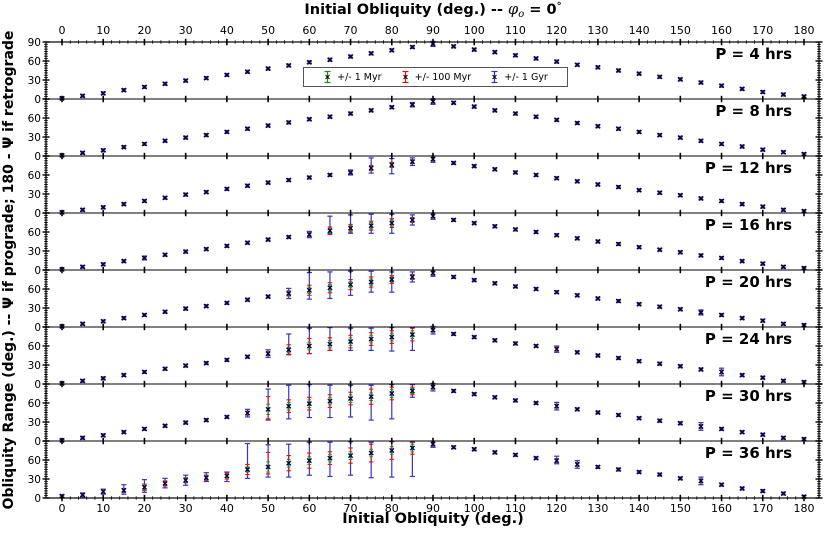 The width and height of the screenshot is (830, 533). What do you see at coordinates (103, 508) in the screenshot?
I see `x-tick-label-bottom: 10` at bounding box center [103, 508].